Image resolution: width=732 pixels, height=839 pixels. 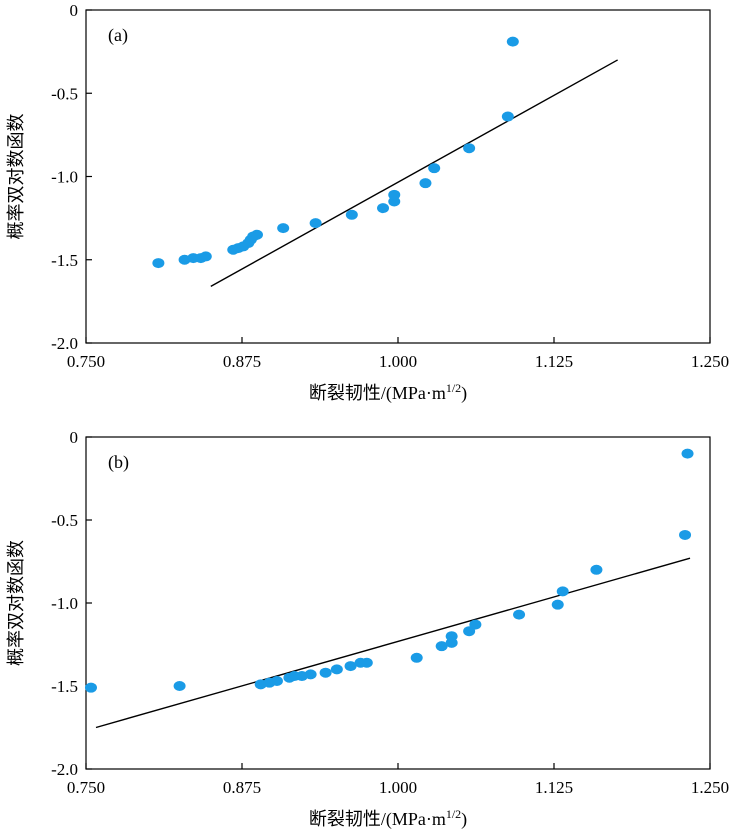 I want to click on panel-label-b: (b), so click(x=118, y=462).